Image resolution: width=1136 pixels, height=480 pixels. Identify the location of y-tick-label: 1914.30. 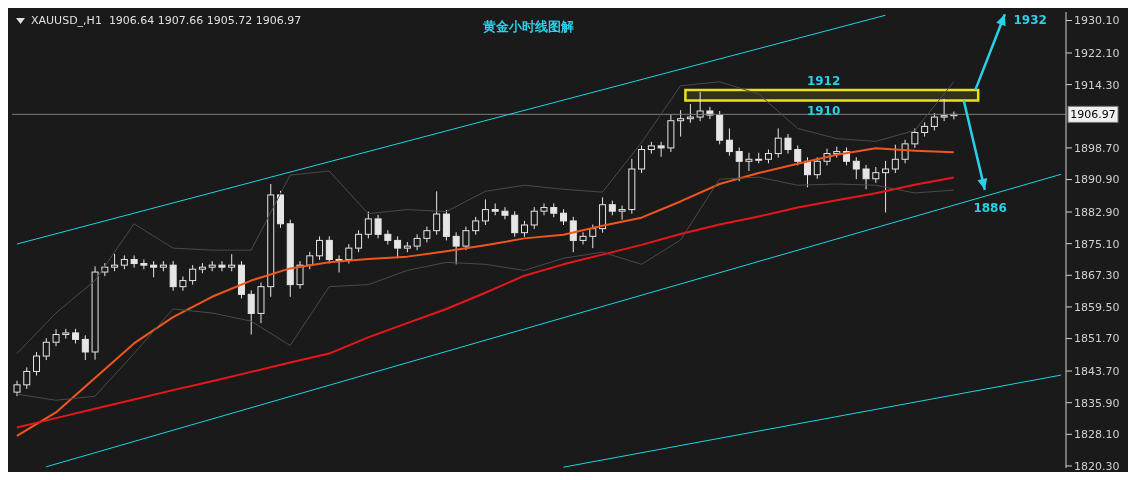
(1097, 85).